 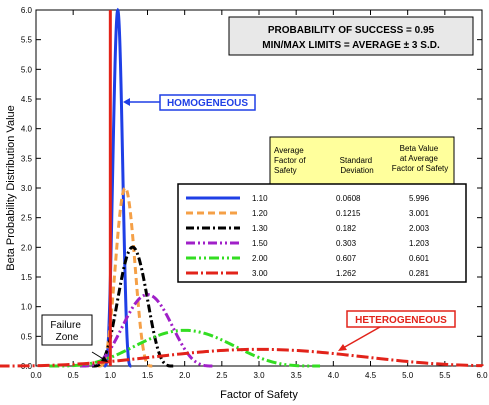 I want to click on failure-zone-annotation: Failure Zone, so click(x=74, y=338).